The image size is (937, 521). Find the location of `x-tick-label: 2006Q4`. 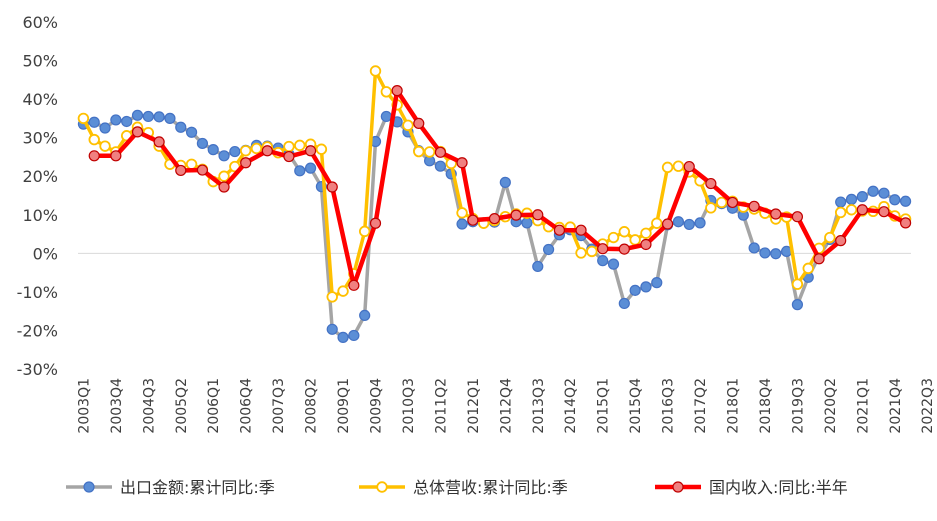

x-tick-label: 2006Q4 is located at coordinates (247, 406).